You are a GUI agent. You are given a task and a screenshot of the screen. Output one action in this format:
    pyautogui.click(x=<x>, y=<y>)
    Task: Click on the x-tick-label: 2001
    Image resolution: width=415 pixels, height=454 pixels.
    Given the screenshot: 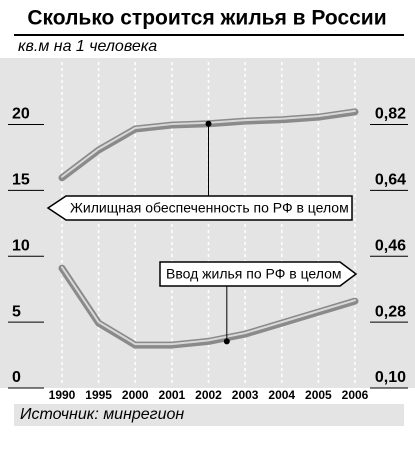 What is the action you would take?
    pyautogui.click(x=172, y=395)
    